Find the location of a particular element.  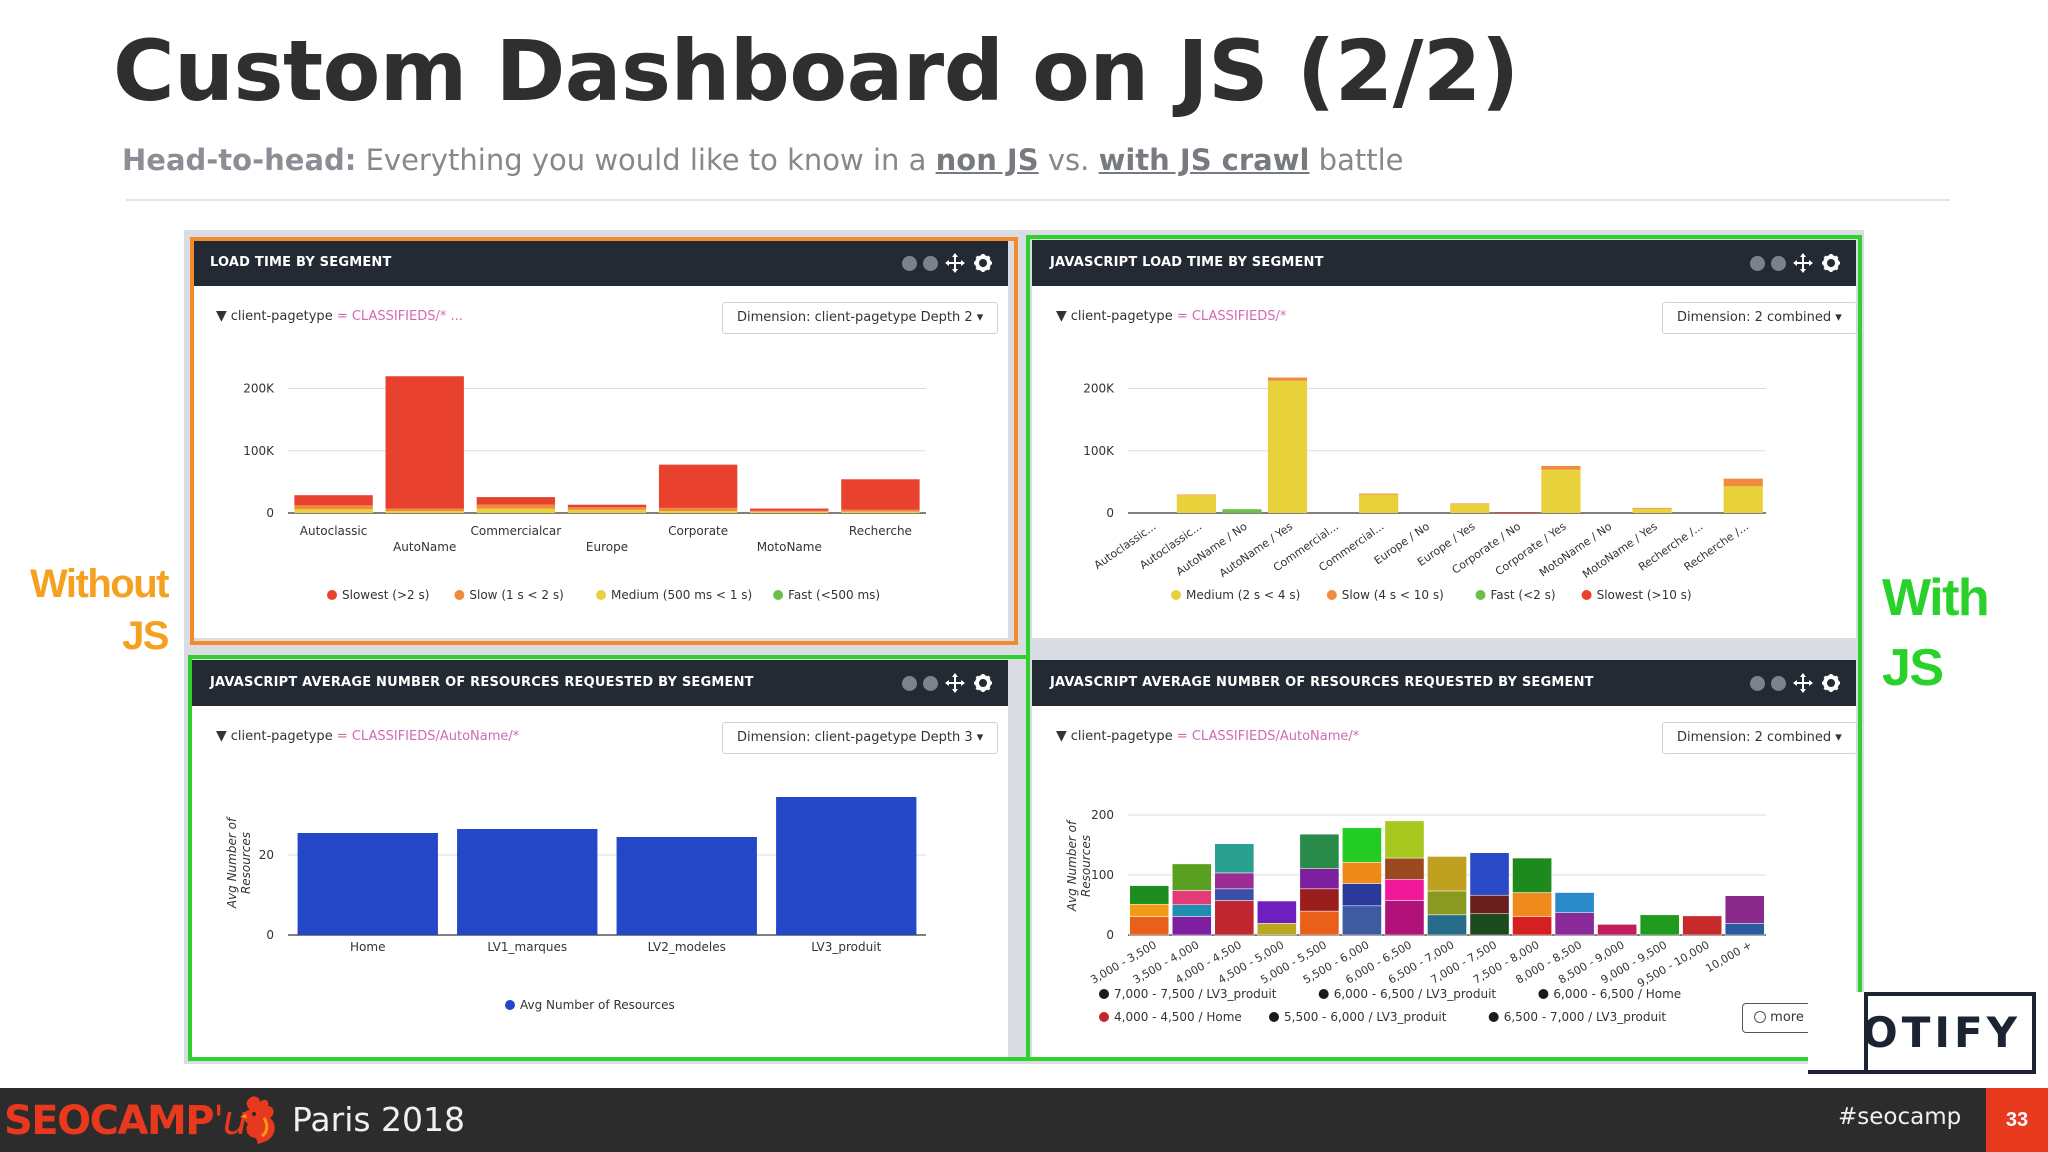

more-button: more is located at coordinates (1779, 1018).